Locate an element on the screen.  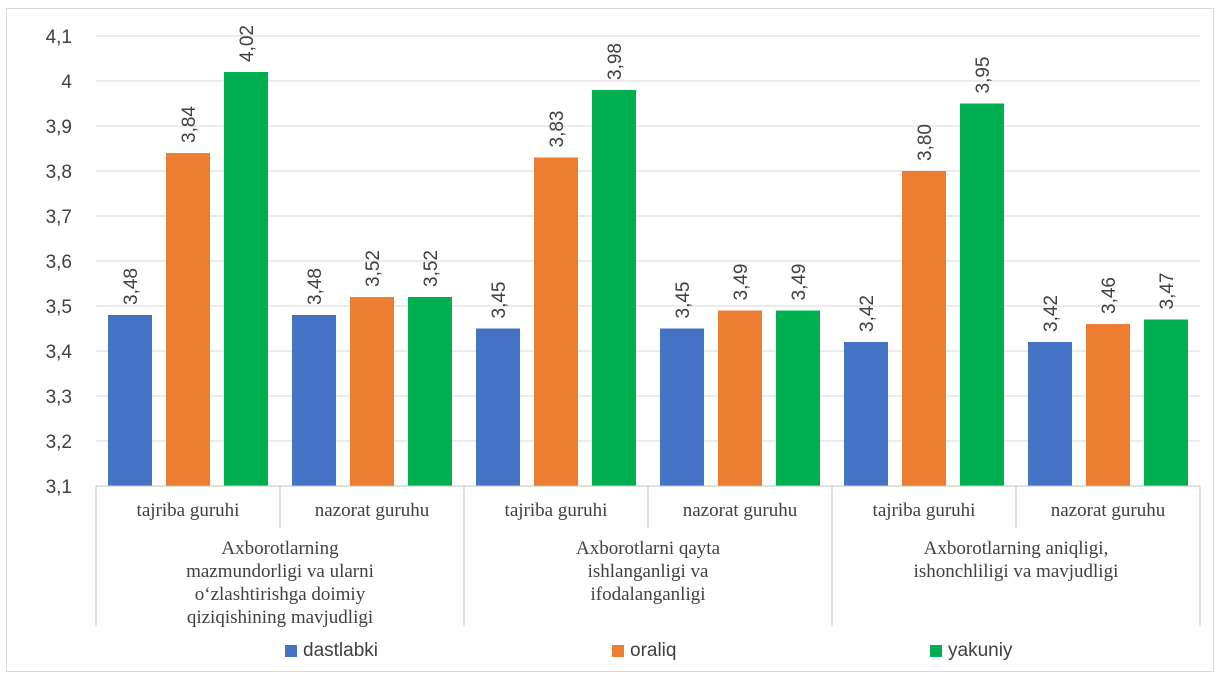
y-tick-label: 3,1 is located at coordinates (59, 487).